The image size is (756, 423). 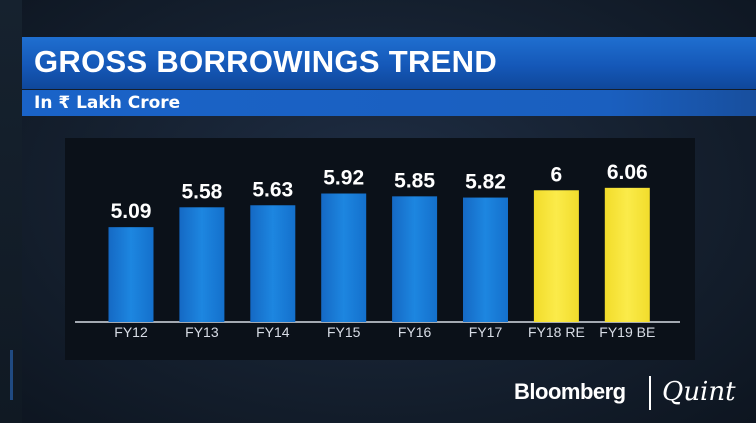 What do you see at coordinates (107, 103) in the screenshot?
I see `chart-subtitle: In ₹ Lakh Crore` at bounding box center [107, 103].